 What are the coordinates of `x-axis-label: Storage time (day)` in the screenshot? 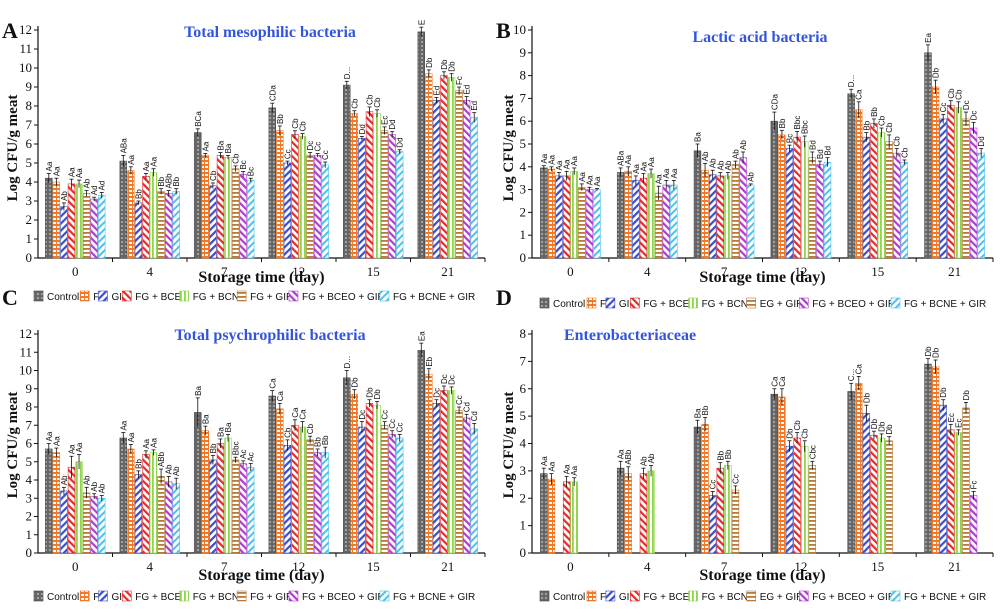 It's located at (261, 575).